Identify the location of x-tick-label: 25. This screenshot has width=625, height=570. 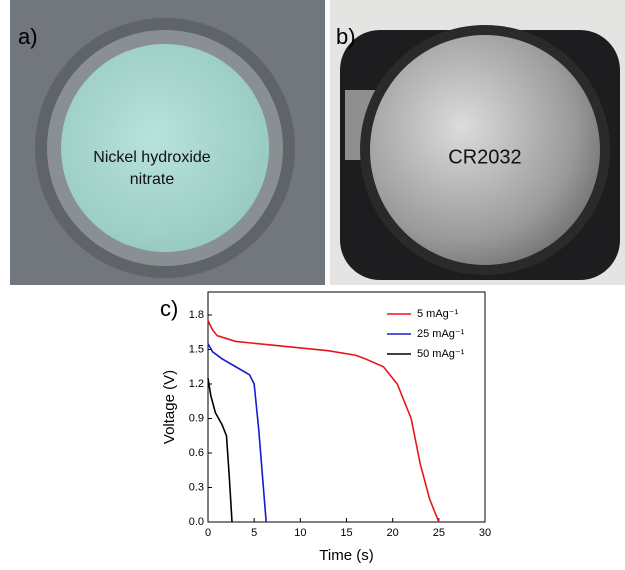
(439, 533).